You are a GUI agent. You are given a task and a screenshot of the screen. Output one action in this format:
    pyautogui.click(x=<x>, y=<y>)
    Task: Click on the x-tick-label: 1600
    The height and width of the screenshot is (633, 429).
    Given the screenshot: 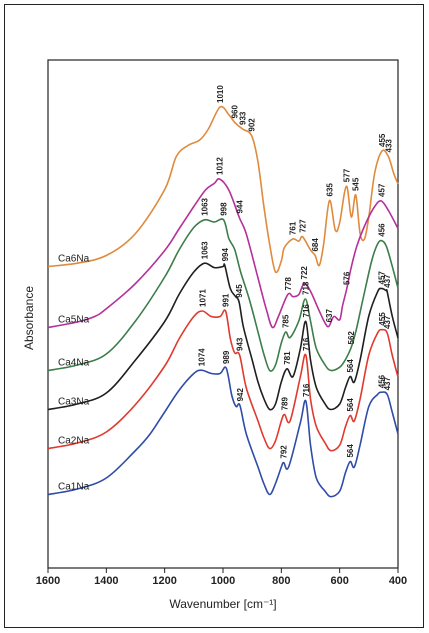 What is the action you would take?
    pyautogui.click(x=48, y=581)
    